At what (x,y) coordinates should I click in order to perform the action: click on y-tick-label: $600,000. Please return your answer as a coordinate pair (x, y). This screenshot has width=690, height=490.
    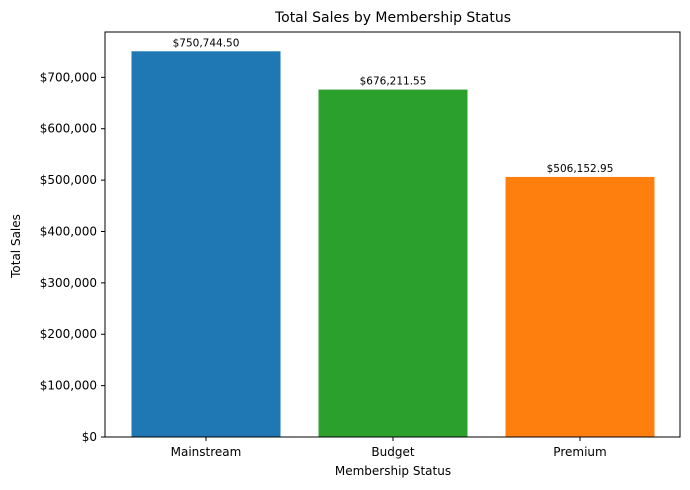
    Looking at the image, I should click on (68, 129).